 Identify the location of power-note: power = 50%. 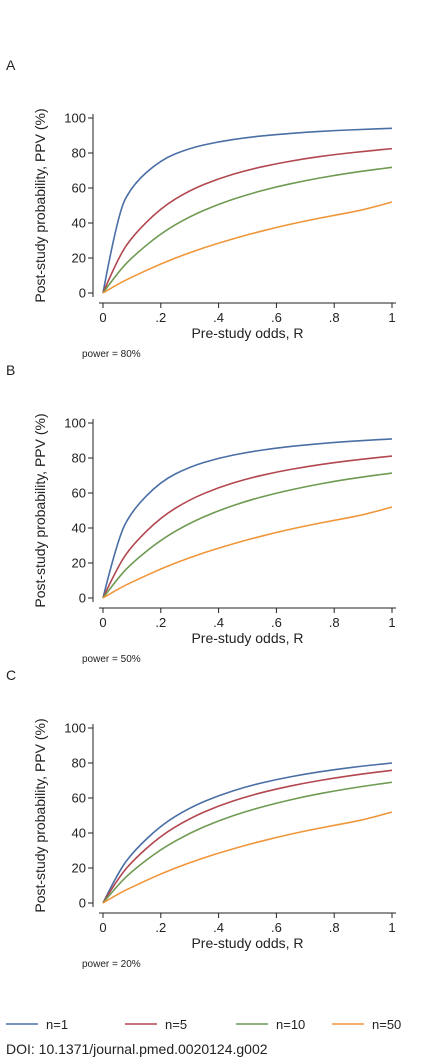
(111, 659).